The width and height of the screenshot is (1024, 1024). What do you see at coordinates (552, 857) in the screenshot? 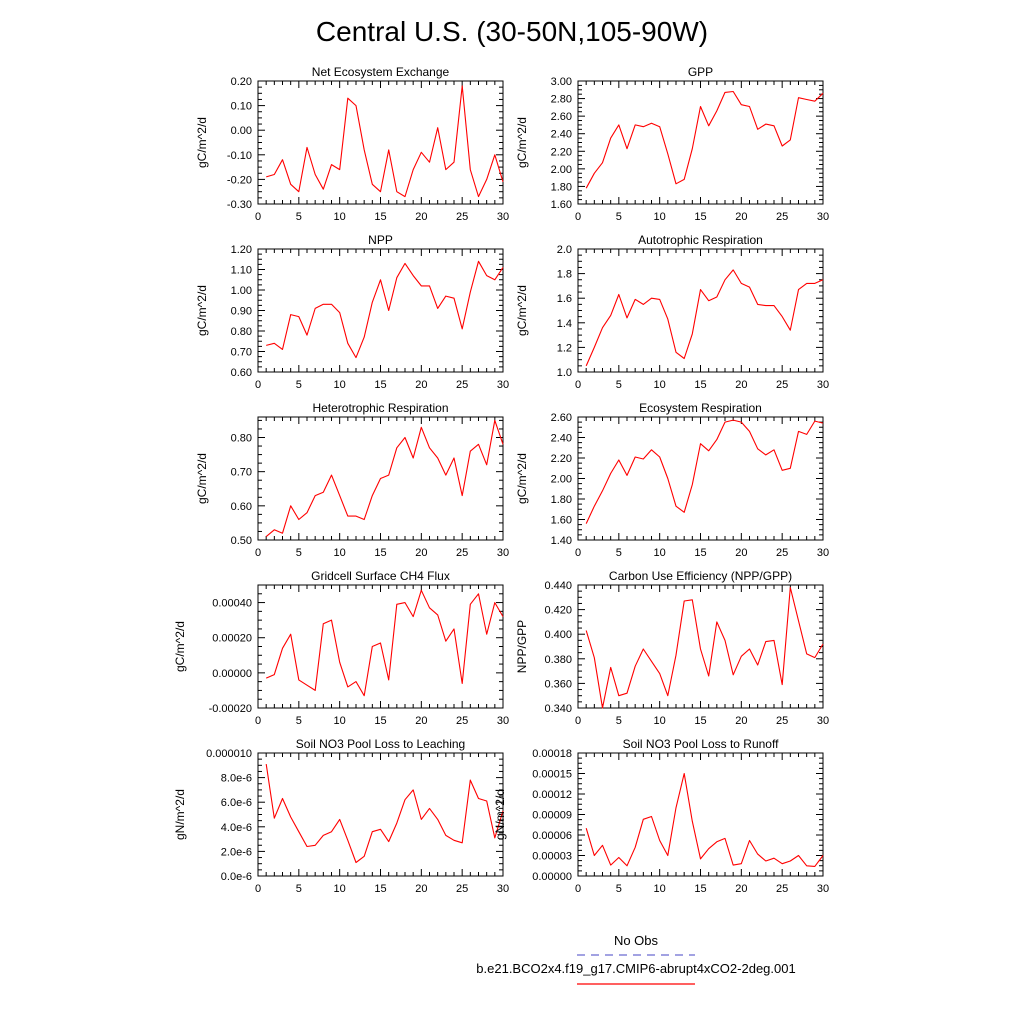
I see `y-tick-label: 0.00003` at bounding box center [552, 857].